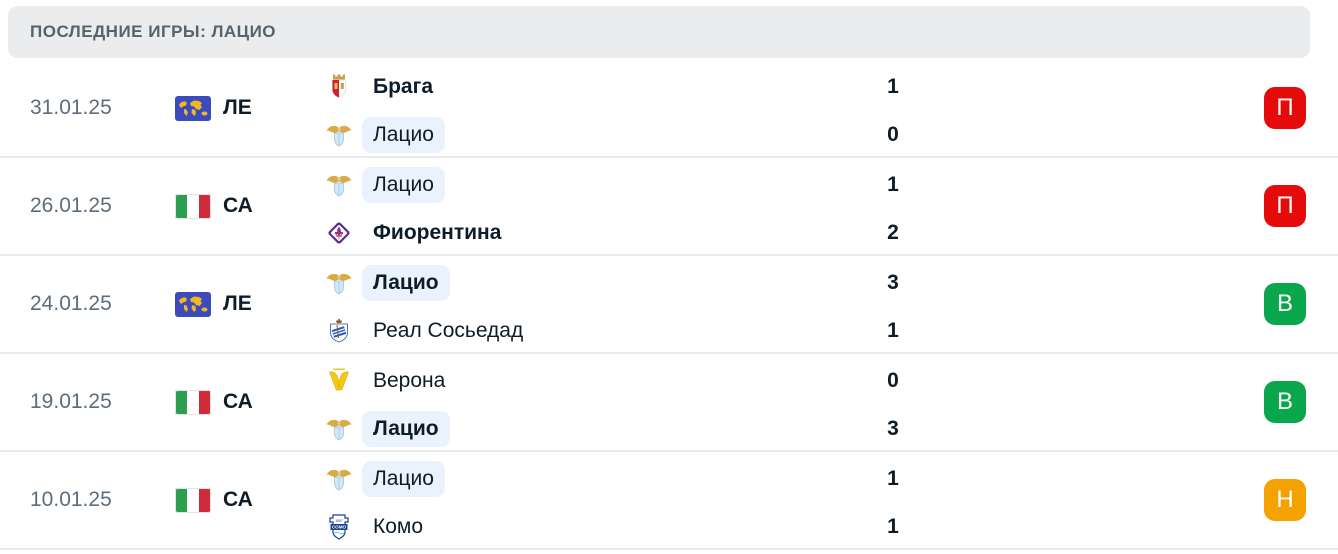  What do you see at coordinates (339, 381) in the screenshot?
I see `verona-crest-icon` at bounding box center [339, 381].